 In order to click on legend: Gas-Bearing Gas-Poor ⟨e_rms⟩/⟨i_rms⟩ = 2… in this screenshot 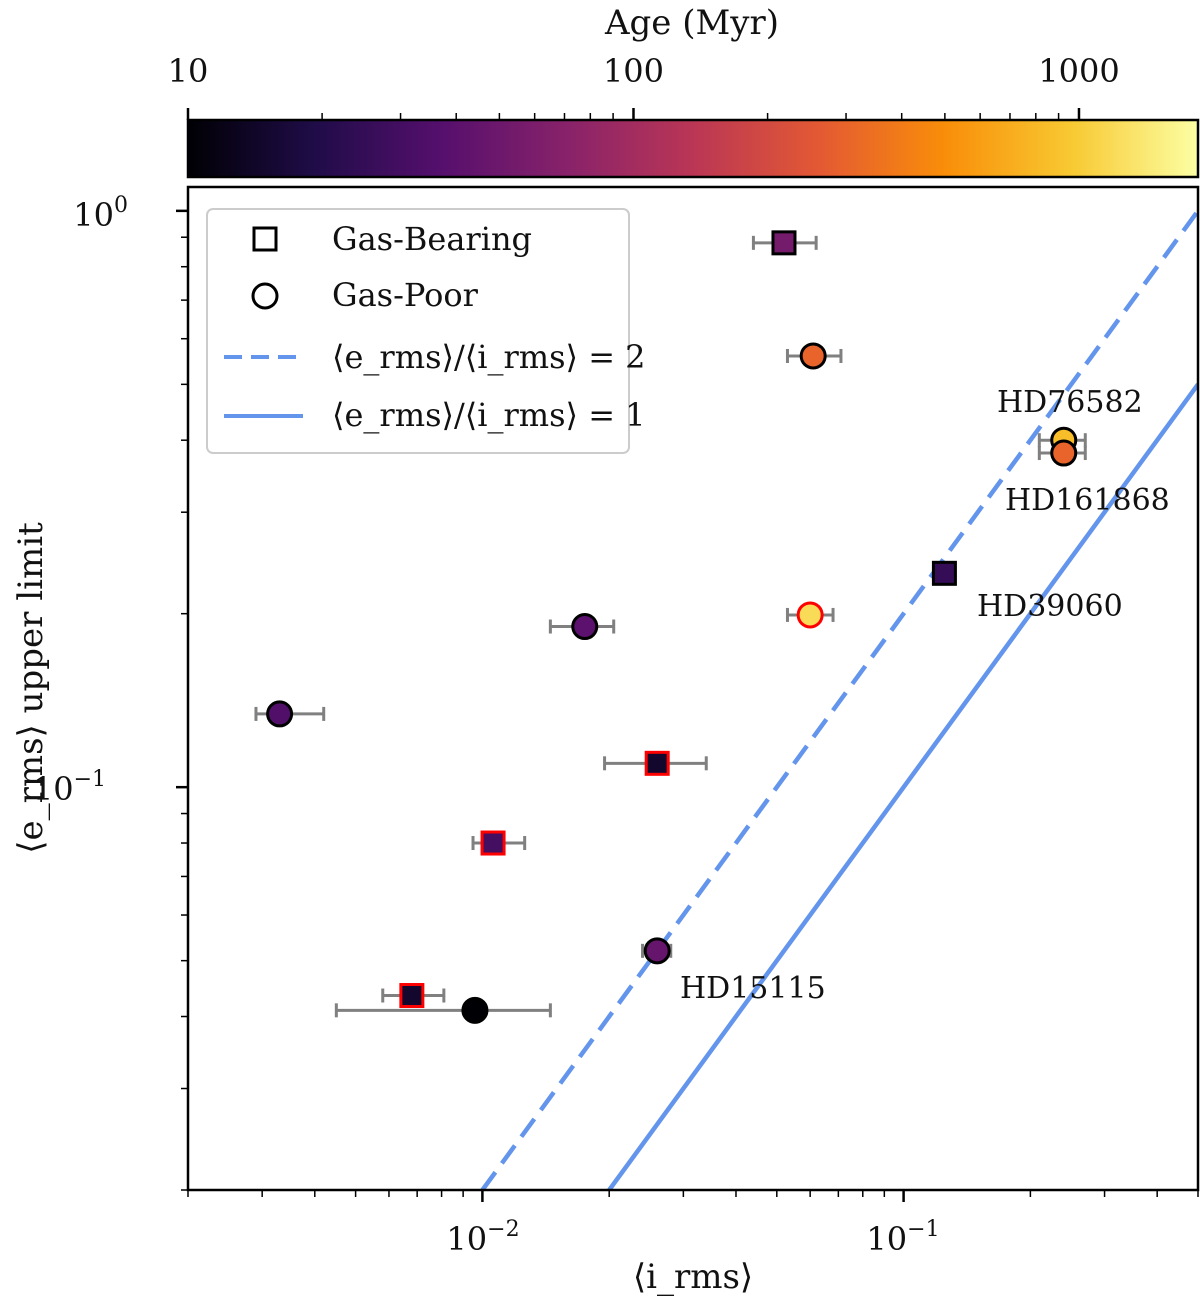, I will do `click(426, 331)`.